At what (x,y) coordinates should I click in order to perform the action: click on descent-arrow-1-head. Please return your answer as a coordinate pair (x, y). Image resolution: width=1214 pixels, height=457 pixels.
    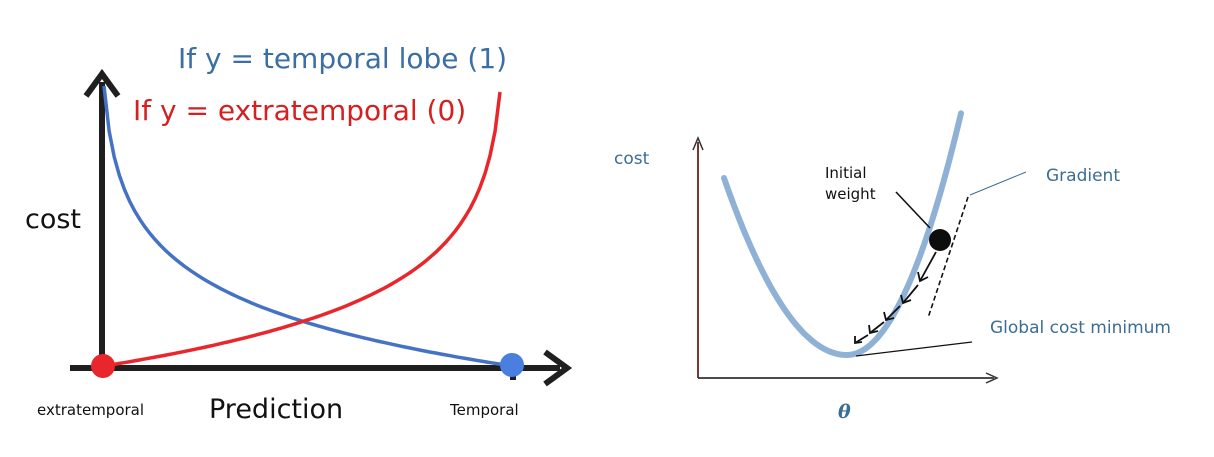
    Looking at the image, I should click on (923, 277).